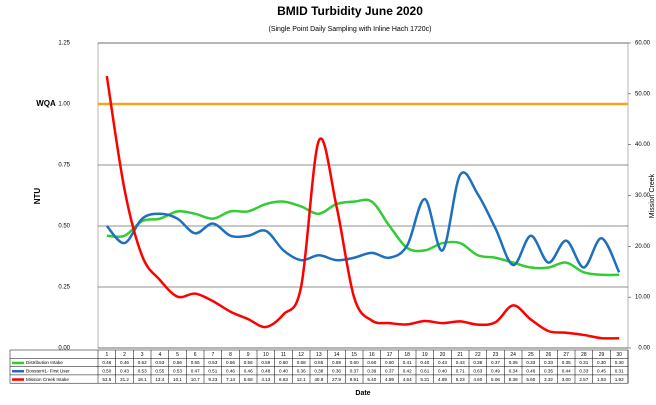 The width and height of the screenshot is (656, 405). What do you see at coordinates (301, 379) in the screenshot?
I see `table-value: 12.1` at bounding box center [301, 379].